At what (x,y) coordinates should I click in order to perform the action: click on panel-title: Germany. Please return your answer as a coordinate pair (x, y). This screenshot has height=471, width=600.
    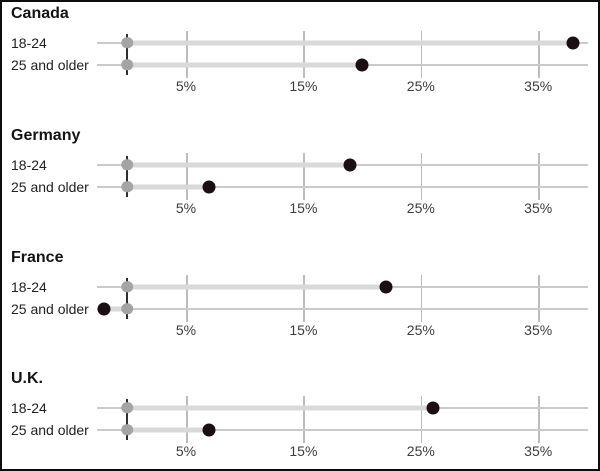
    Looking at the image, I should click on (46, 135).